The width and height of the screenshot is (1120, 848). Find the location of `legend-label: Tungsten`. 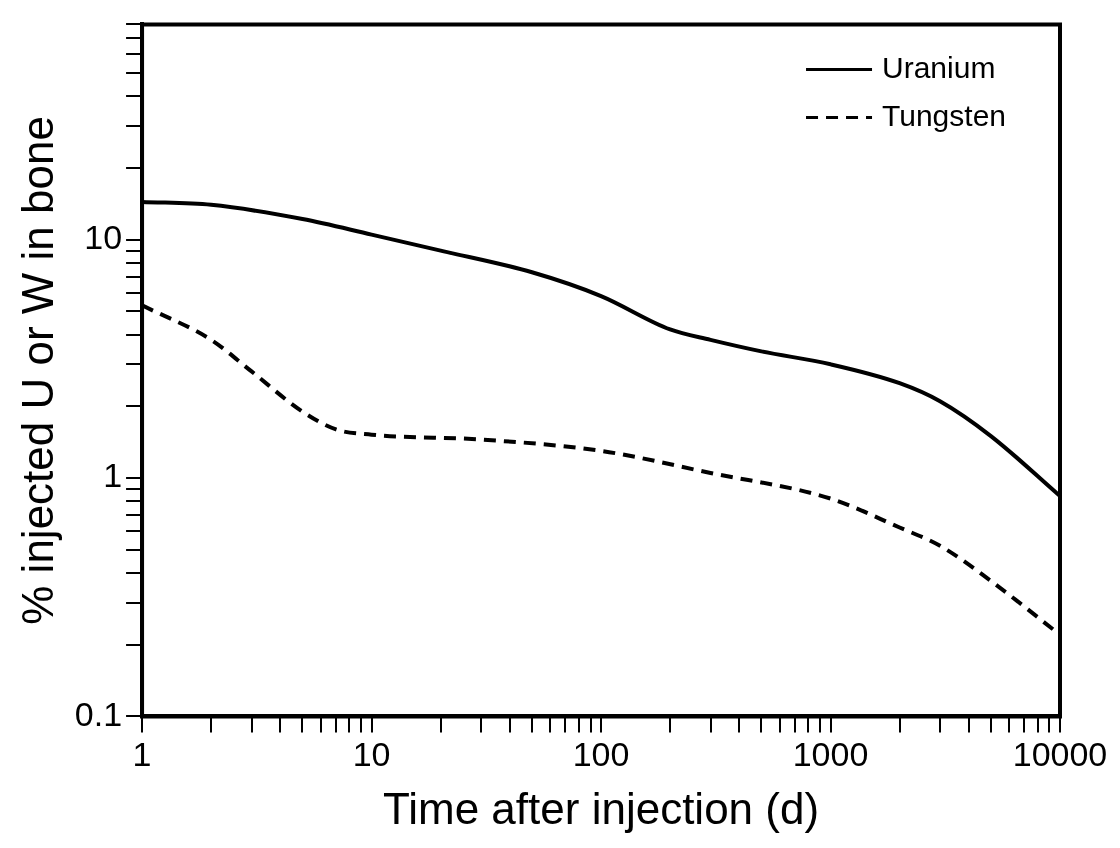

legend-label: Tungsten is located at coordinates (944, 115).